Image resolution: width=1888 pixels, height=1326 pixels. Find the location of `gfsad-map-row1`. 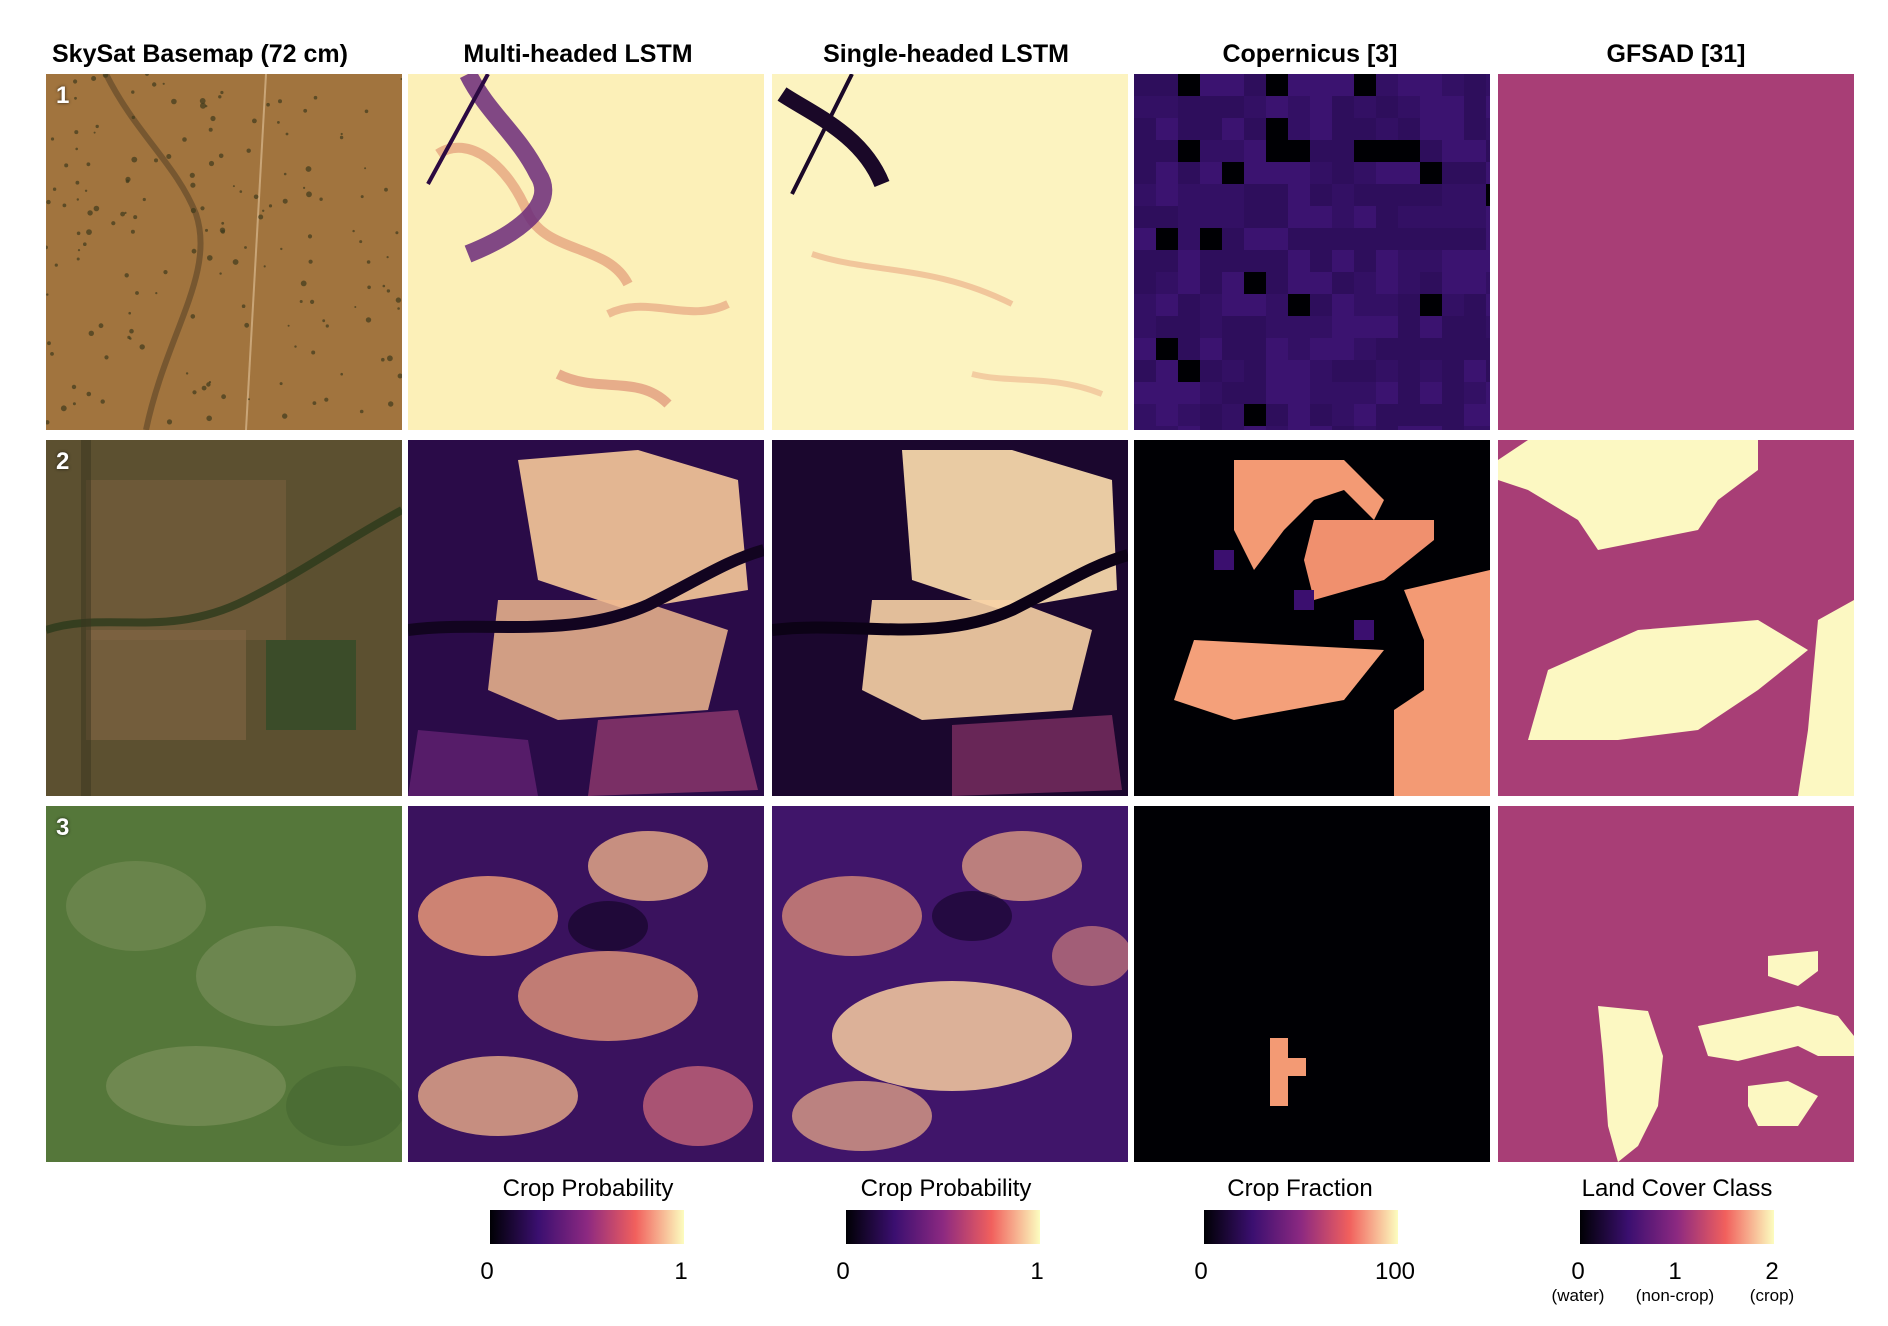

gfsad-map-row1 is located at coordinates (1676, 252).